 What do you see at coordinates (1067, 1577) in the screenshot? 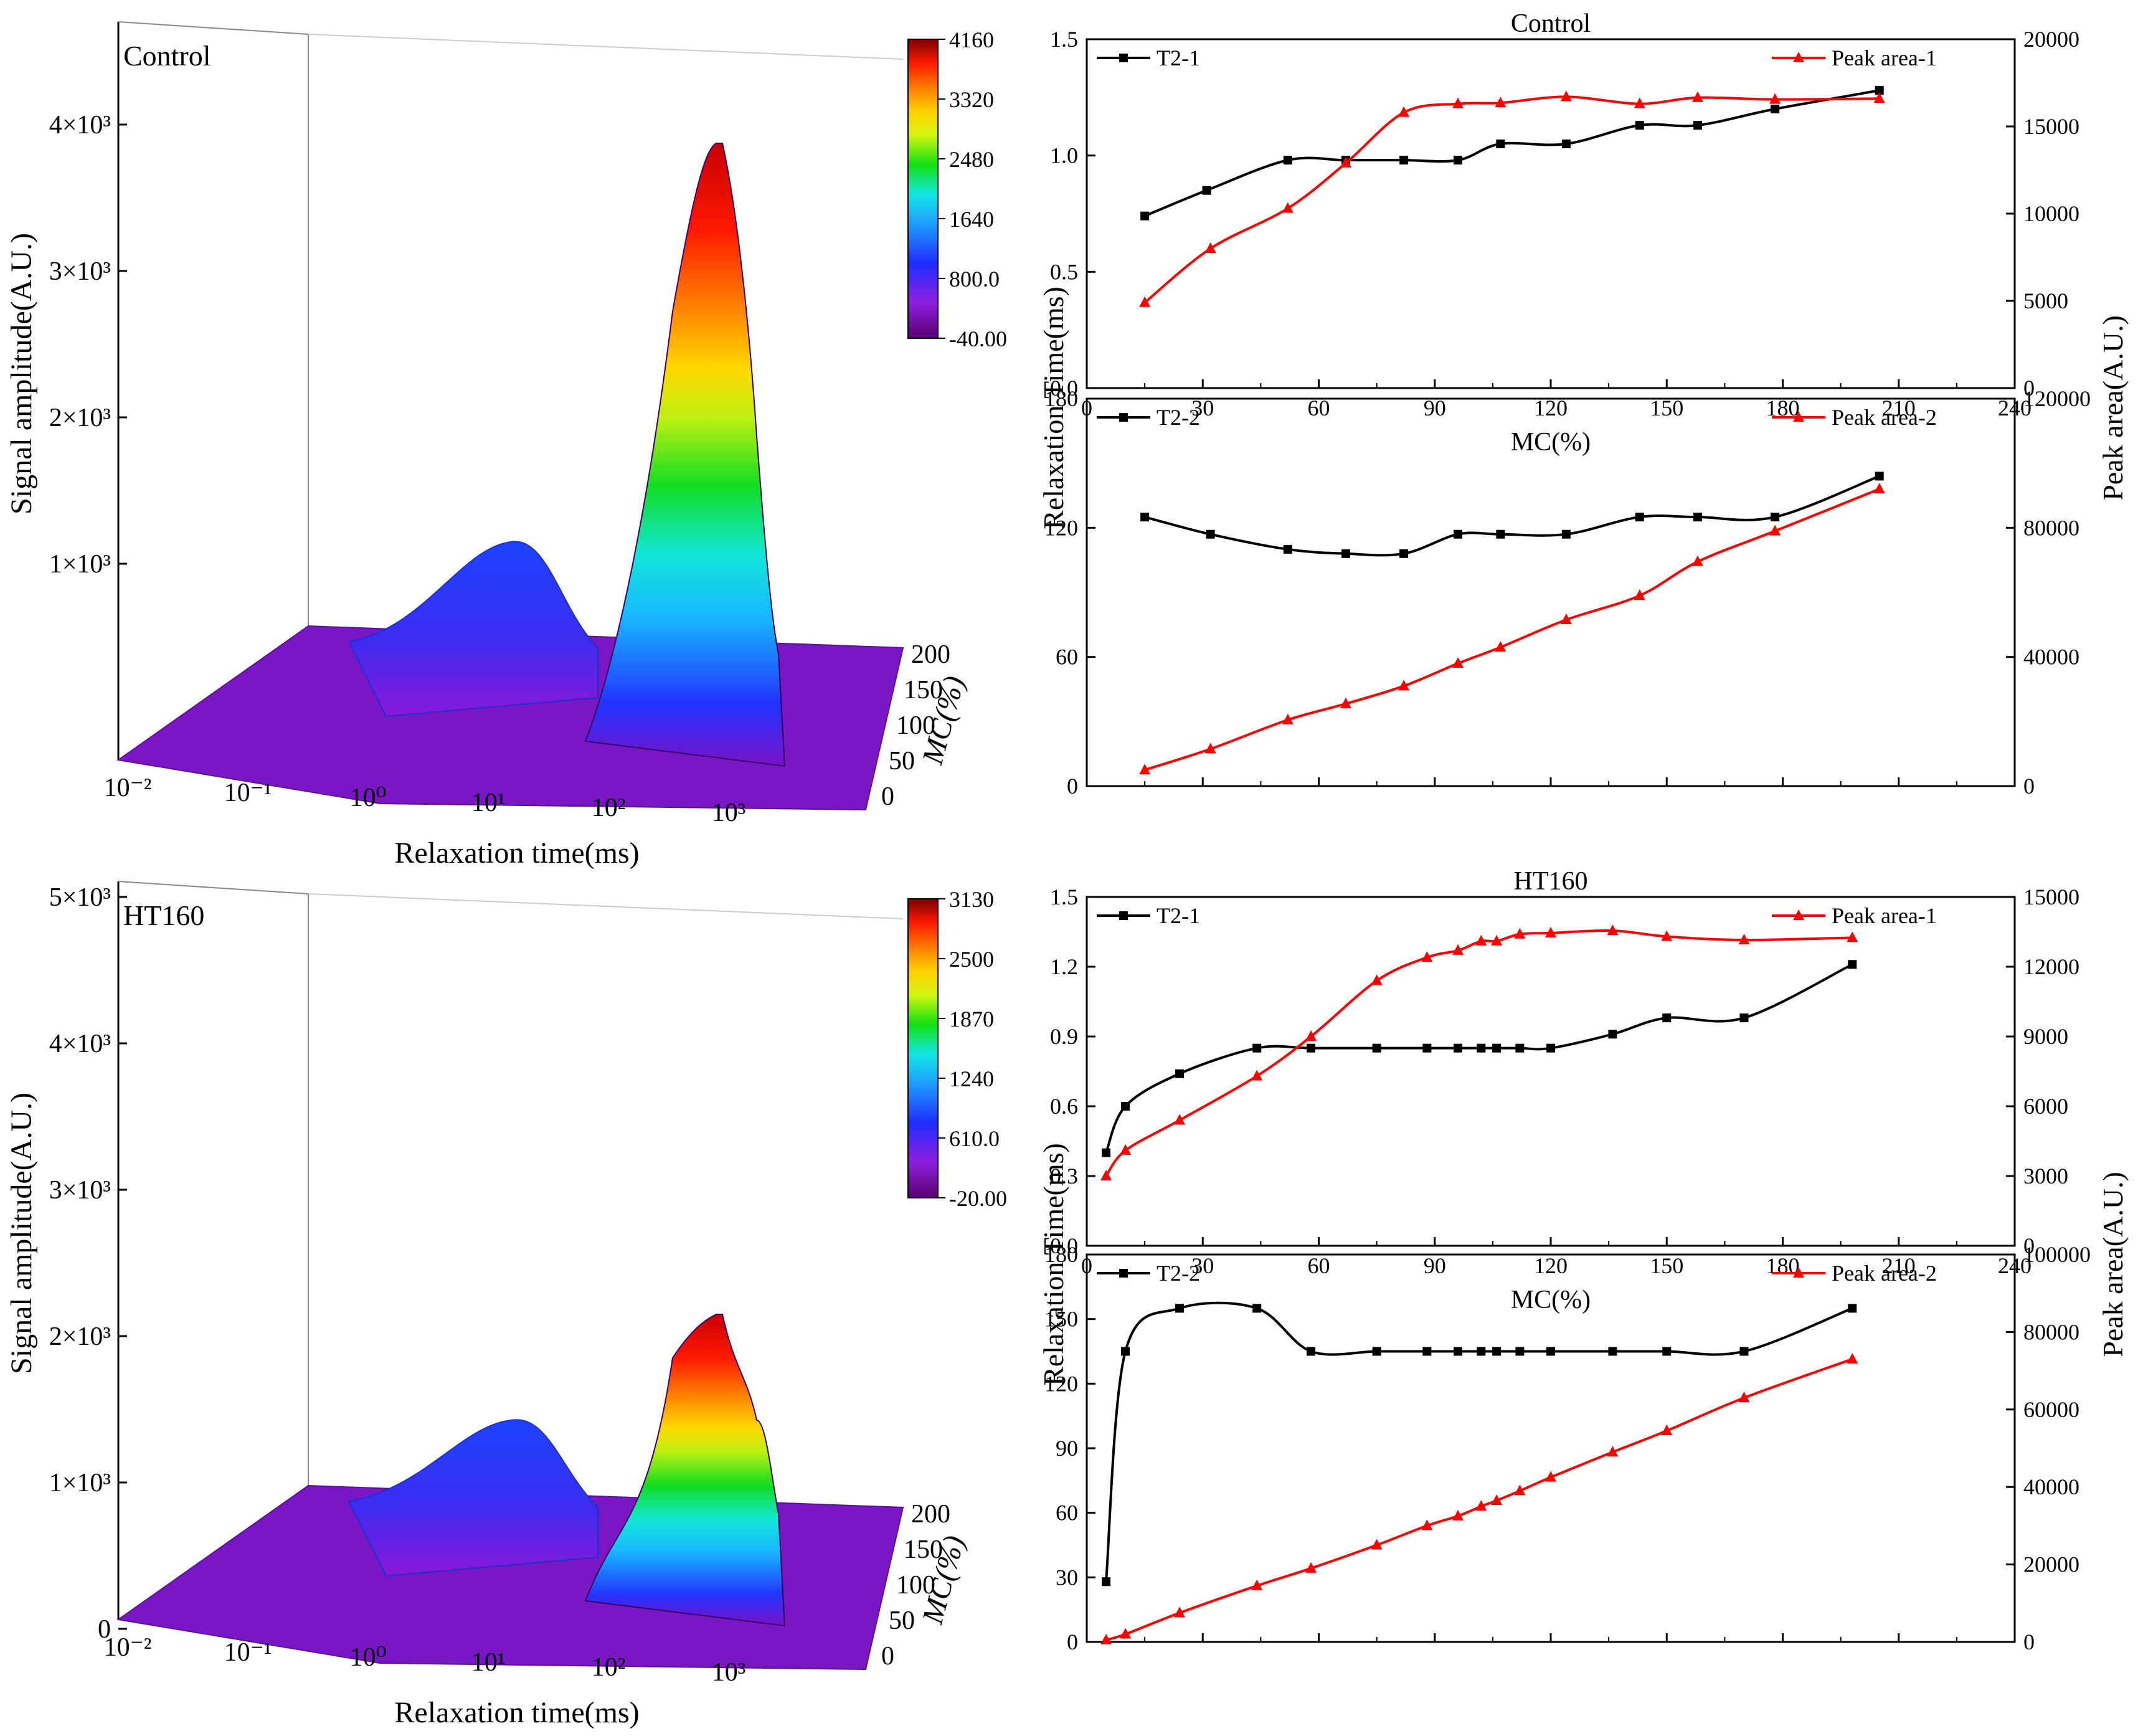
I see `y-tick-label: 30` at bounding box center [1067, 1577].